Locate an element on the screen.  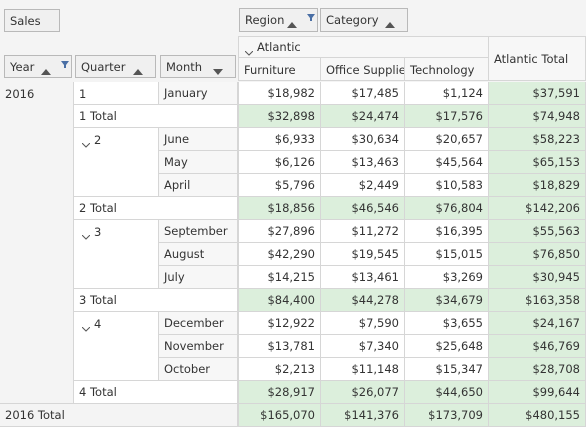
label: $2,449 is located at coordinates (378, 185).